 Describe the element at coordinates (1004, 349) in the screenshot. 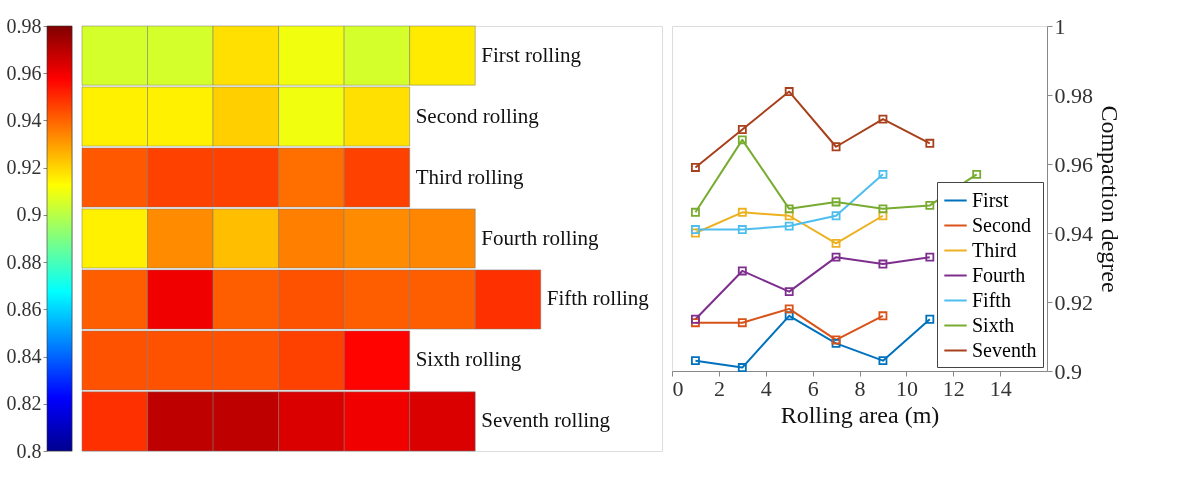

I see `legend-label: Seventh` at that location.